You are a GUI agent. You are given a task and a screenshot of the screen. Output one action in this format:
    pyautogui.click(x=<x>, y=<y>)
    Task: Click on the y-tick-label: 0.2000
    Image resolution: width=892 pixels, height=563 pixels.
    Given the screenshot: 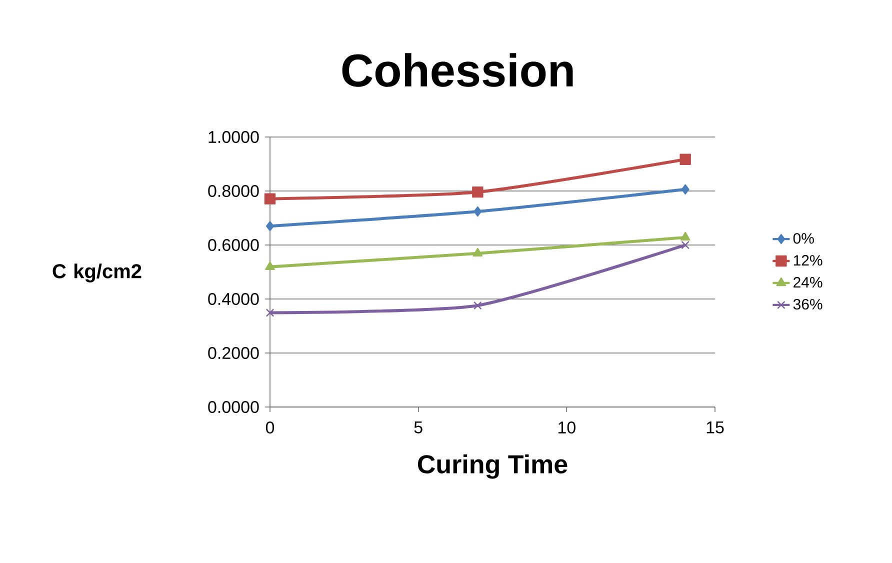 What is the action you would take?
    pyautogui.click(x=233, y=353)
    